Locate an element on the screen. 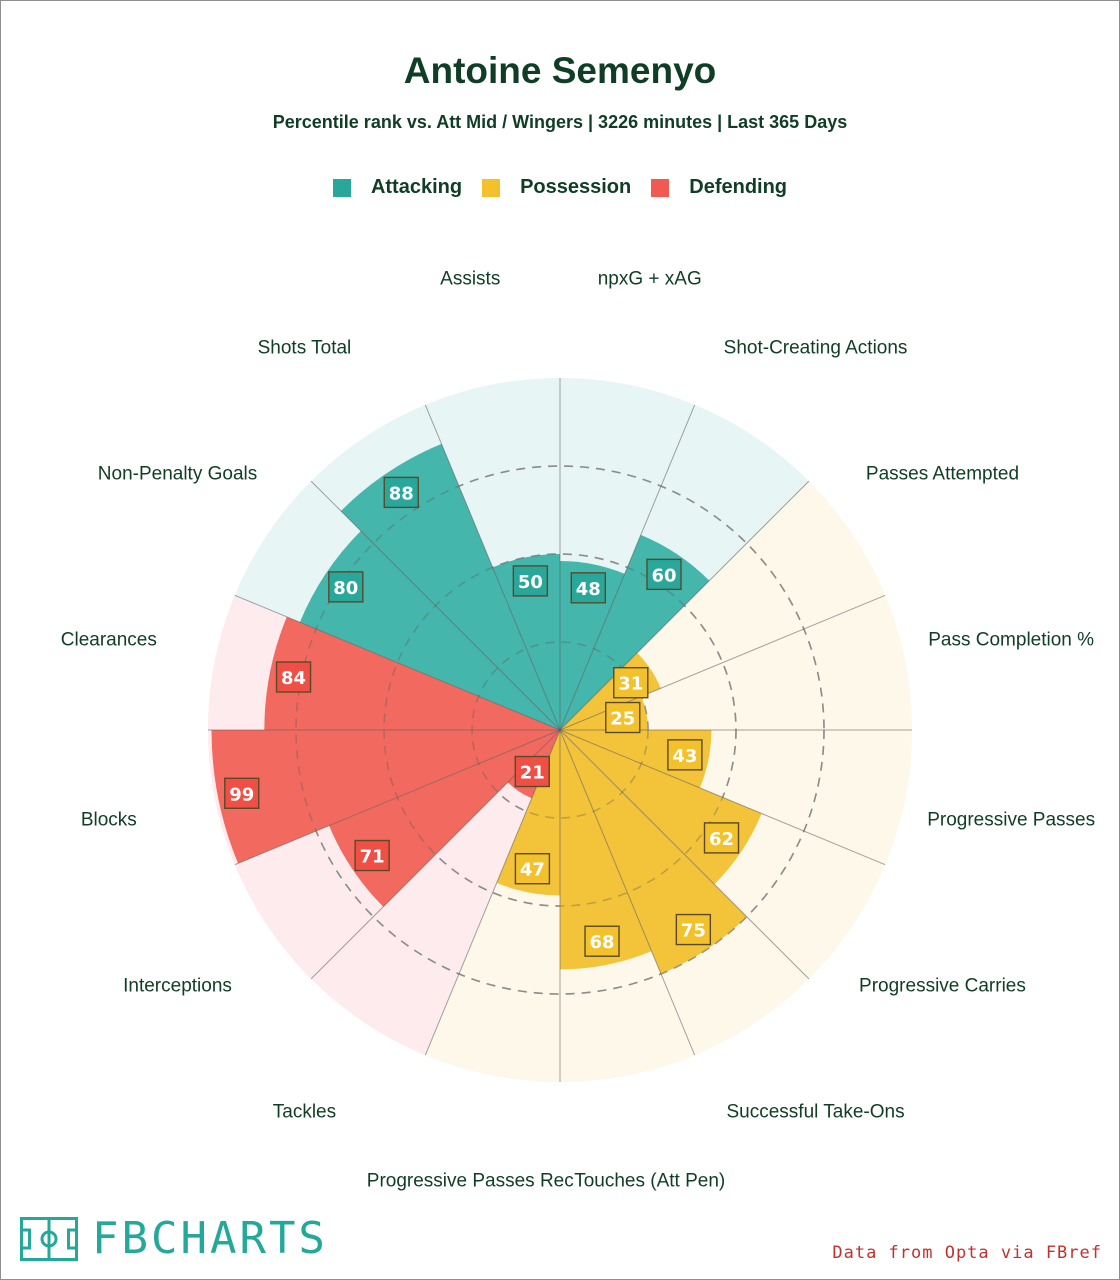  category-label-successful-take-ons: Successful Take-Ons is located at coordinates (815, 1112).